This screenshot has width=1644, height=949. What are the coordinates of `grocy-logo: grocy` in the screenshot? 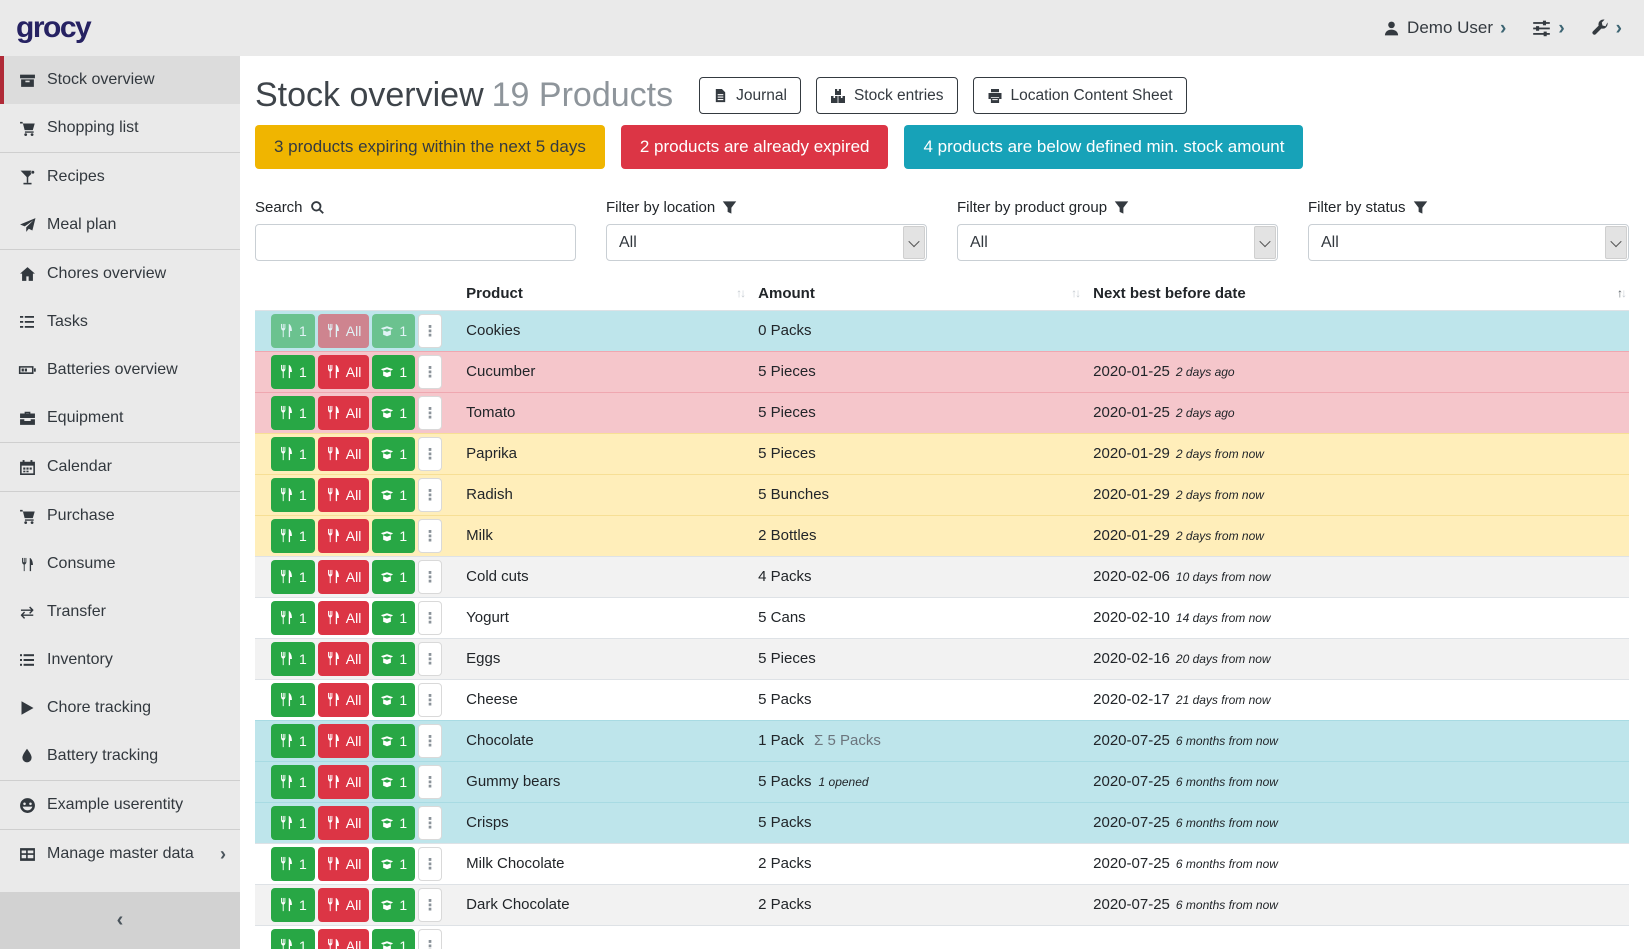 It's located at (54, 27).